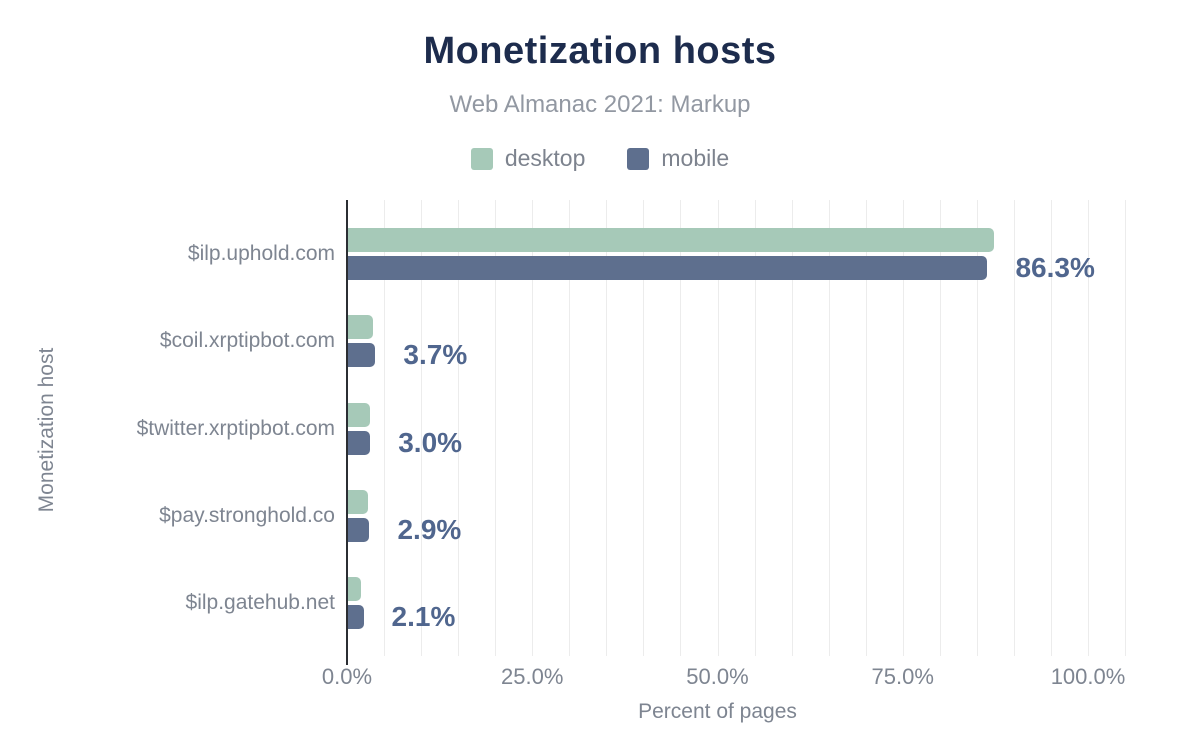 The height and width of the screenshot is (742, 1200). What do you see at coordinates (600, 104) in the screenshot?
I see `chart-subtitle: Web Almanac 2021: Markup` at bounding box center [600, 104].